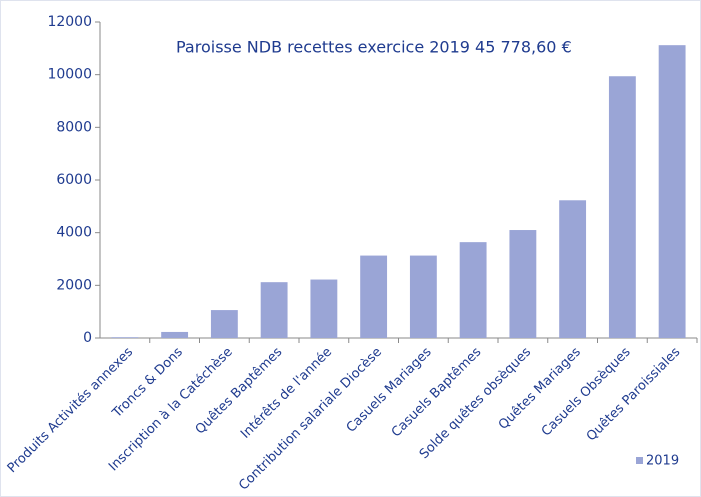  What do you see at coordinates (74, 233) in the screenshot?
I see `y-tick-label: 4000` at bounding box center [74, 233].